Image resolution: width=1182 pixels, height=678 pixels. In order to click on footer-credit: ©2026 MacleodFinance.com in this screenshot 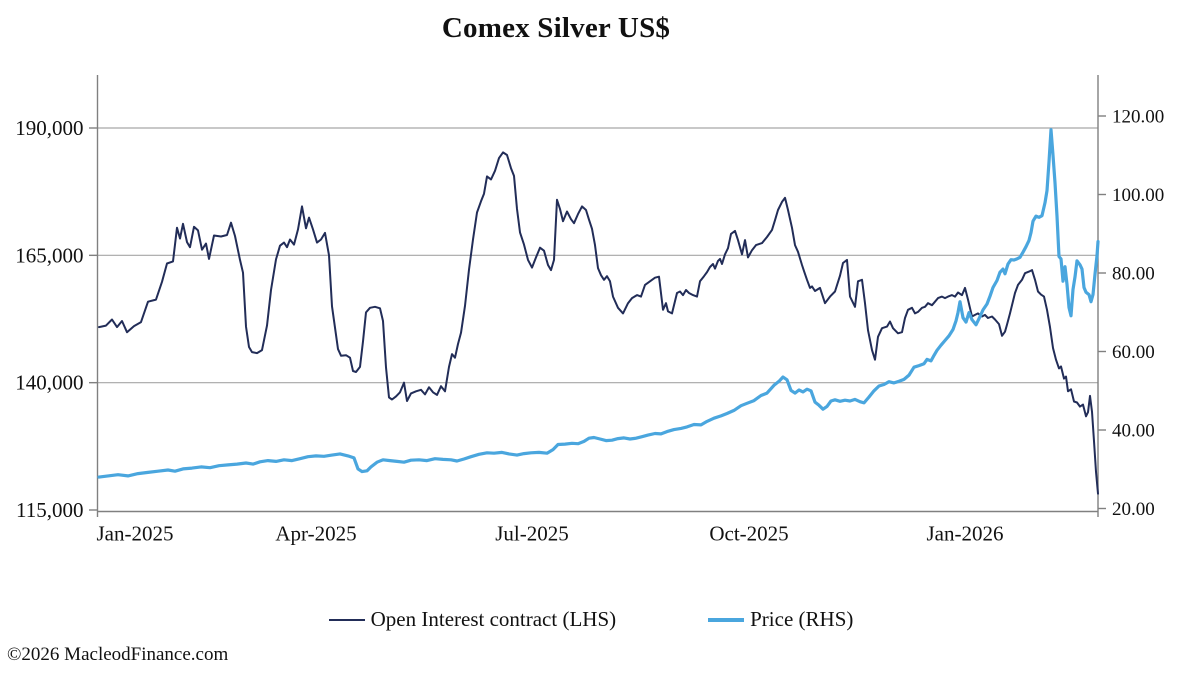, I will do `click(118, 654)`.